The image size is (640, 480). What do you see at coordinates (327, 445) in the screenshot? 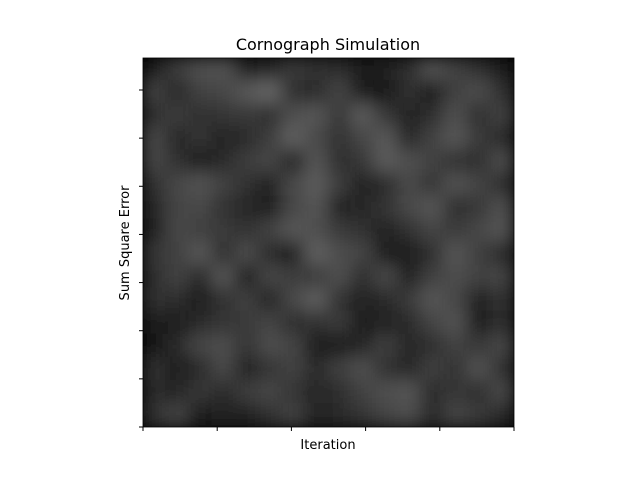
I see `x-axis-label: Iteration` at bounding box center [327, 445].